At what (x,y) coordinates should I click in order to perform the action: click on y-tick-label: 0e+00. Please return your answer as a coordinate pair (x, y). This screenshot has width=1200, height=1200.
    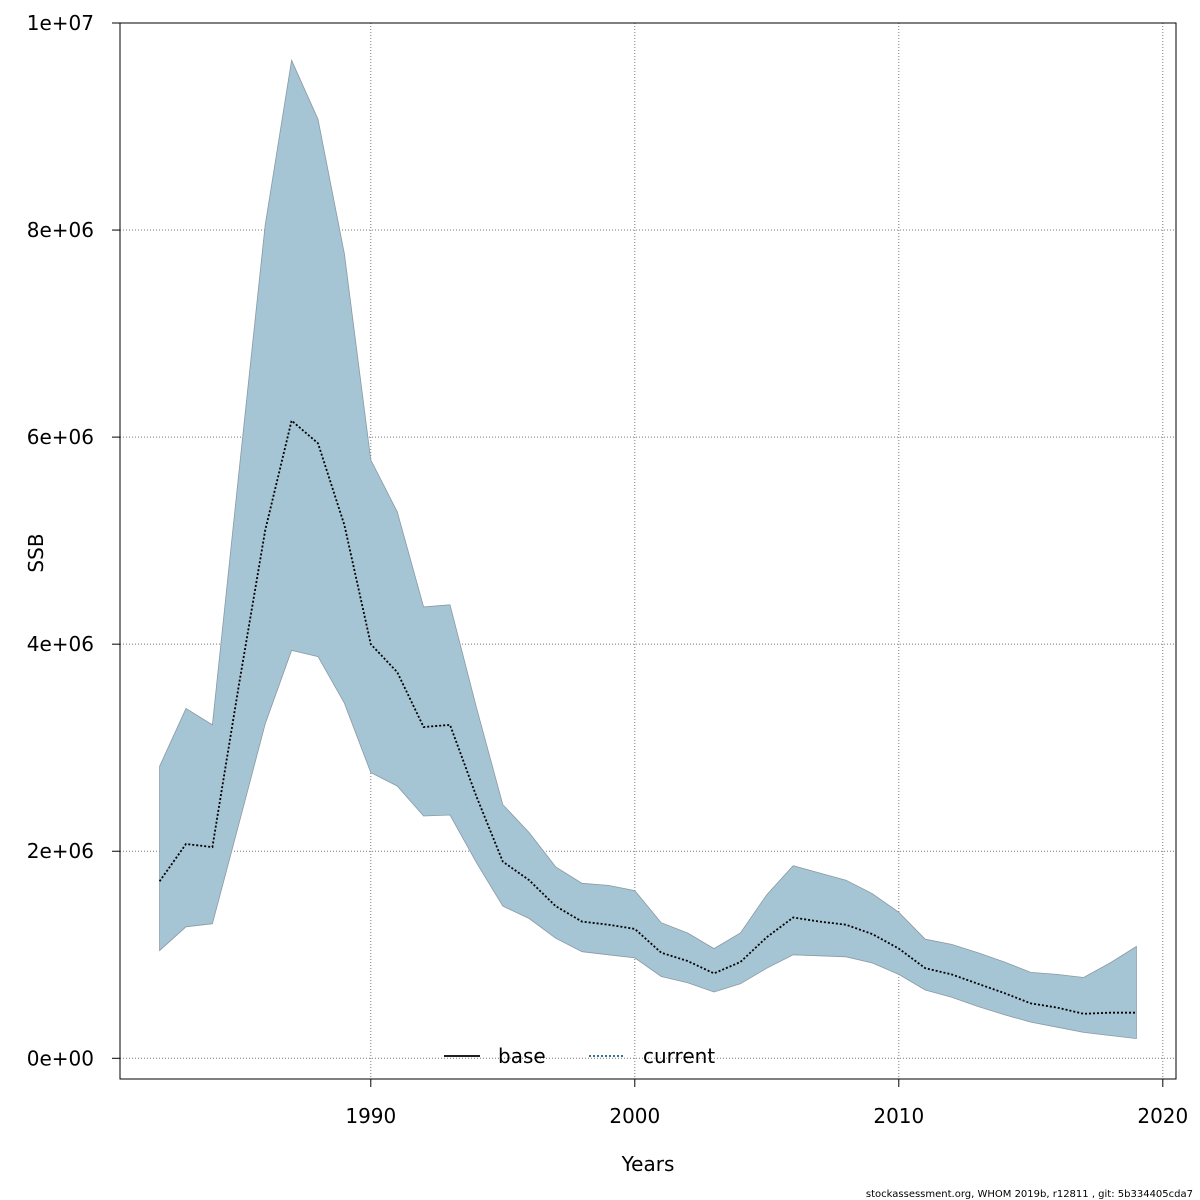
    Looking at the image, I should click on (60, 1058).